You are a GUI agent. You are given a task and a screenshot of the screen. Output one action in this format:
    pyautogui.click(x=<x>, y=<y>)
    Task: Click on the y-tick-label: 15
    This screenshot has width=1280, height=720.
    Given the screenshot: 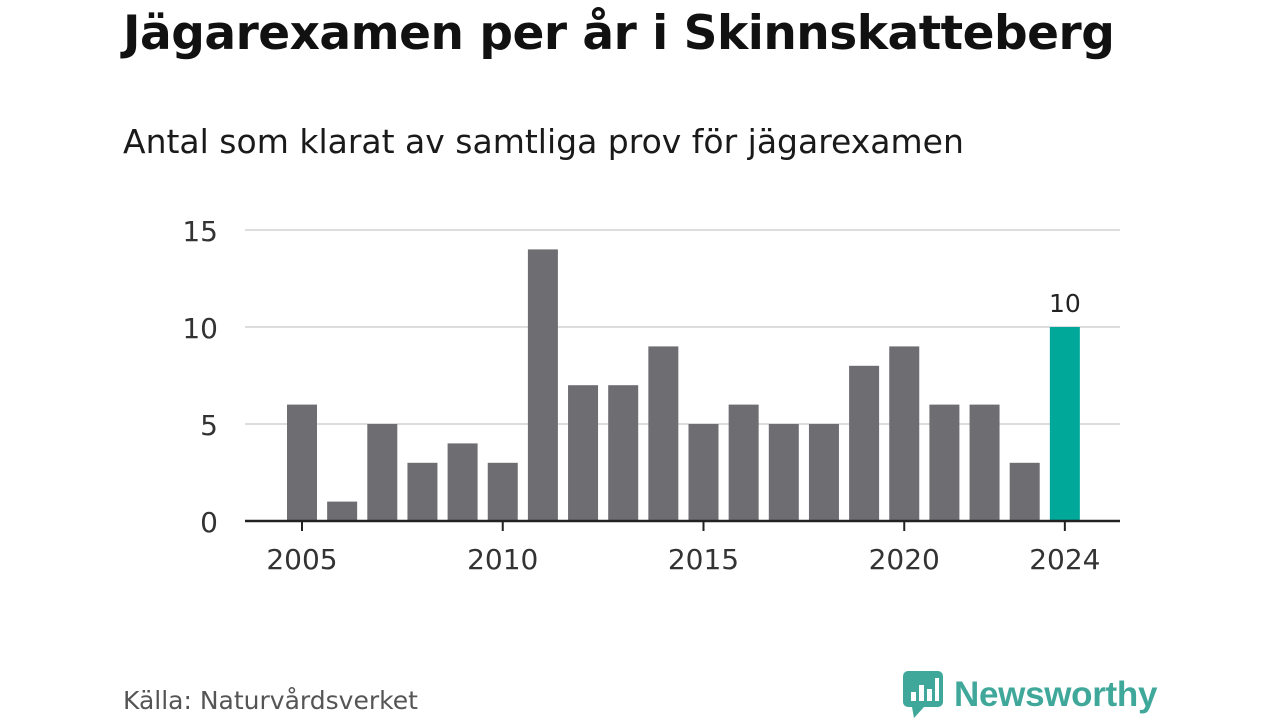 What is the action you would take?
    pyautogui.click(x=200, y=231)
    